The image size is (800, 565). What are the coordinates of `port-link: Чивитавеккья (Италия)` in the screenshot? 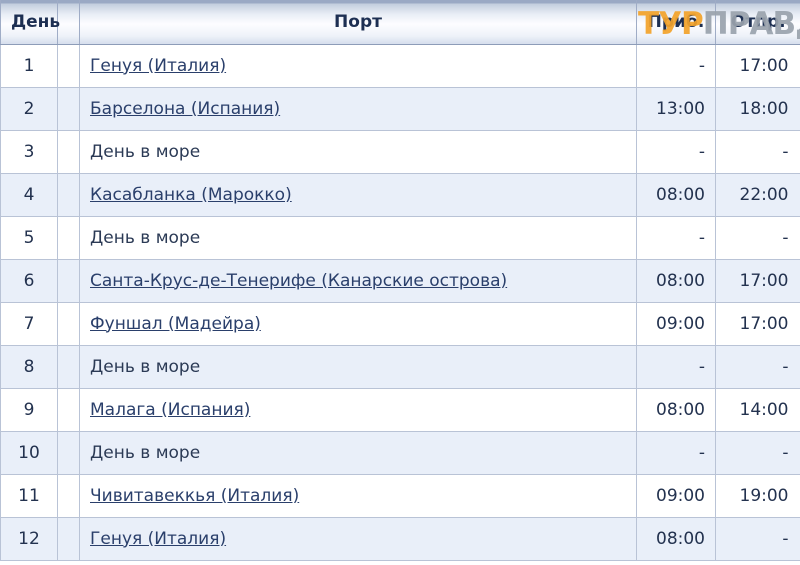 It's located at (195, 495).